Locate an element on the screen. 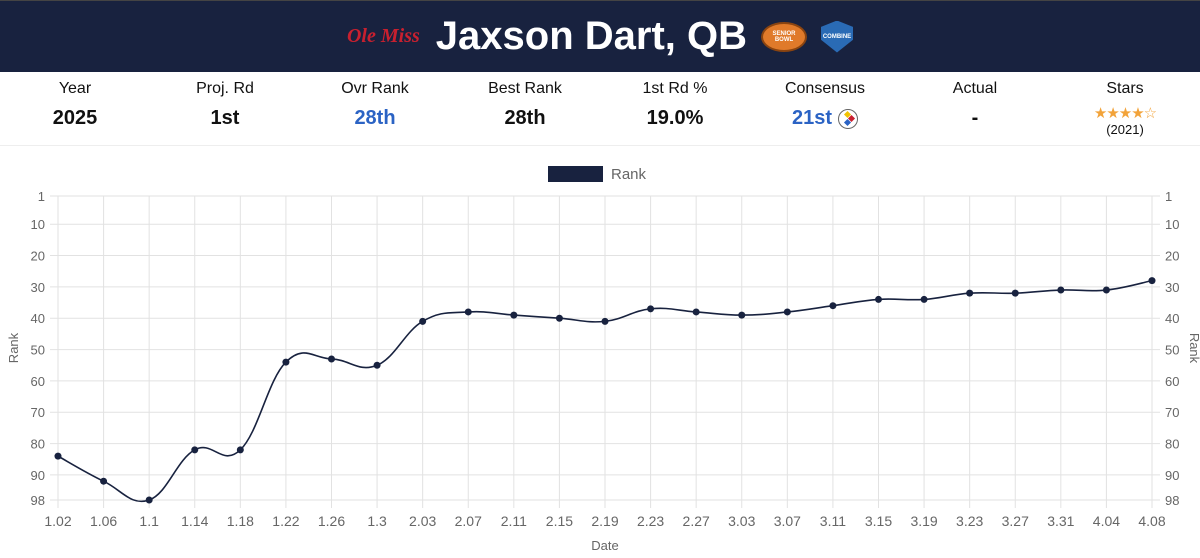 This screenshot has height=558, width=1200. stat-value: - is located at coordinates (975, 118).